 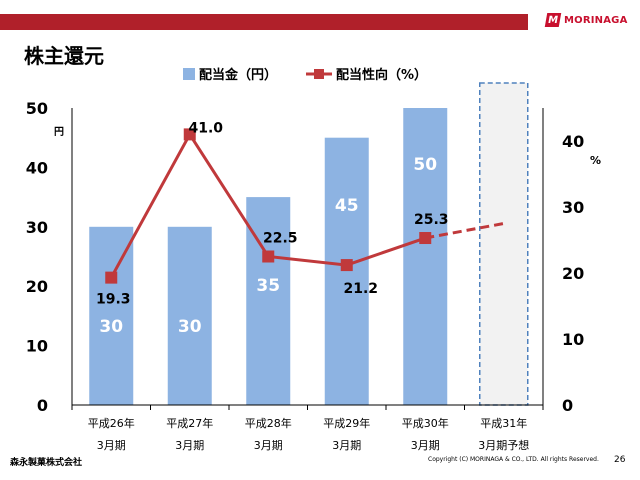 What do you see at coordinates (238, 75) in the screenshot?
I see `legend-label-dividend: 配当金（円）` at bounding box center [238, 75].